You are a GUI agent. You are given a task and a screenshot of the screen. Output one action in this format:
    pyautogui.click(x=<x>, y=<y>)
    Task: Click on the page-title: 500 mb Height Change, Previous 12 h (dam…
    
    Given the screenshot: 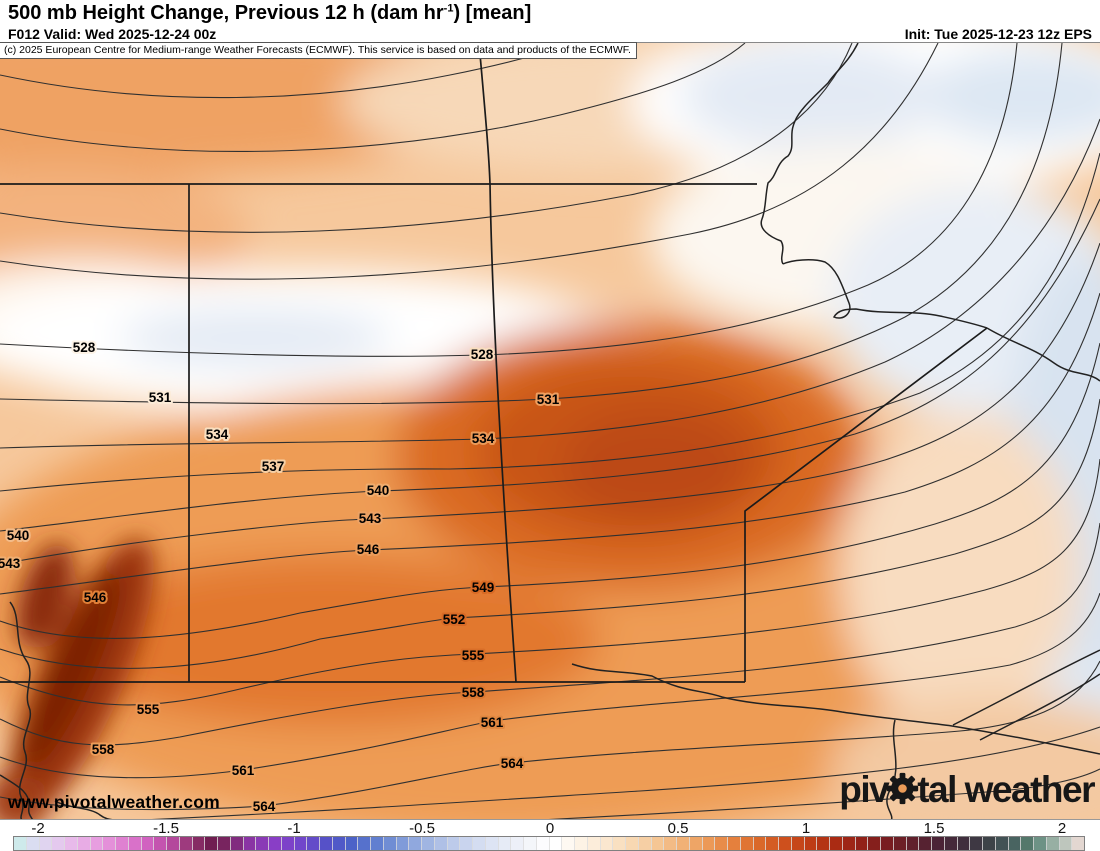 What is the action you would take?
    pyautogui.click(x=270, y=13)
    